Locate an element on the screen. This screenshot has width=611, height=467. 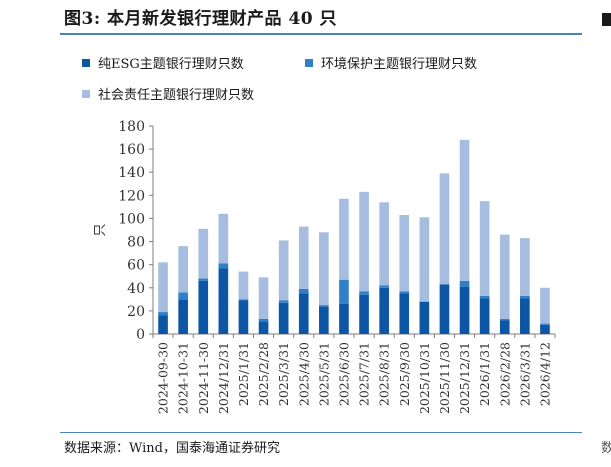
legend-item-esg: 纯ESG主题银行理财只数 is located at coordinates (163, 62).